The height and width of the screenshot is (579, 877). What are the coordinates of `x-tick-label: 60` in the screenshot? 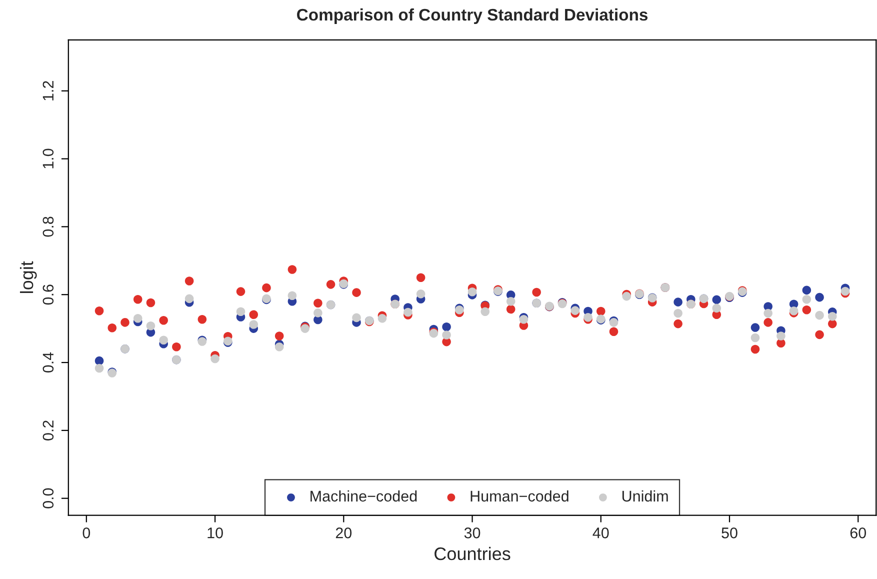 It's located at (858, 533).